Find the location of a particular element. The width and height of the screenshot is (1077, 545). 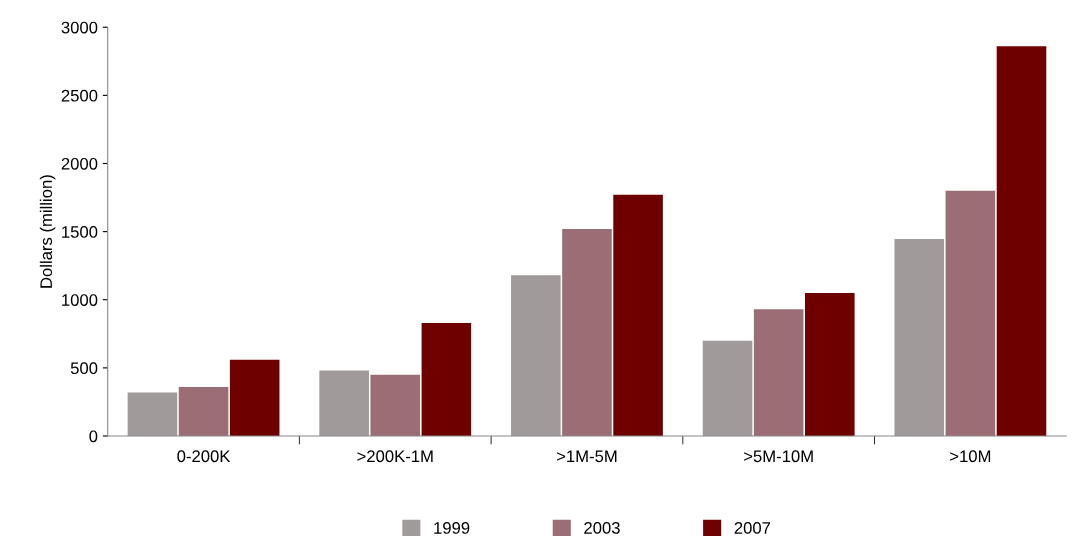

x-tick-label: >1M-5M is located at coordinates (586, 456).